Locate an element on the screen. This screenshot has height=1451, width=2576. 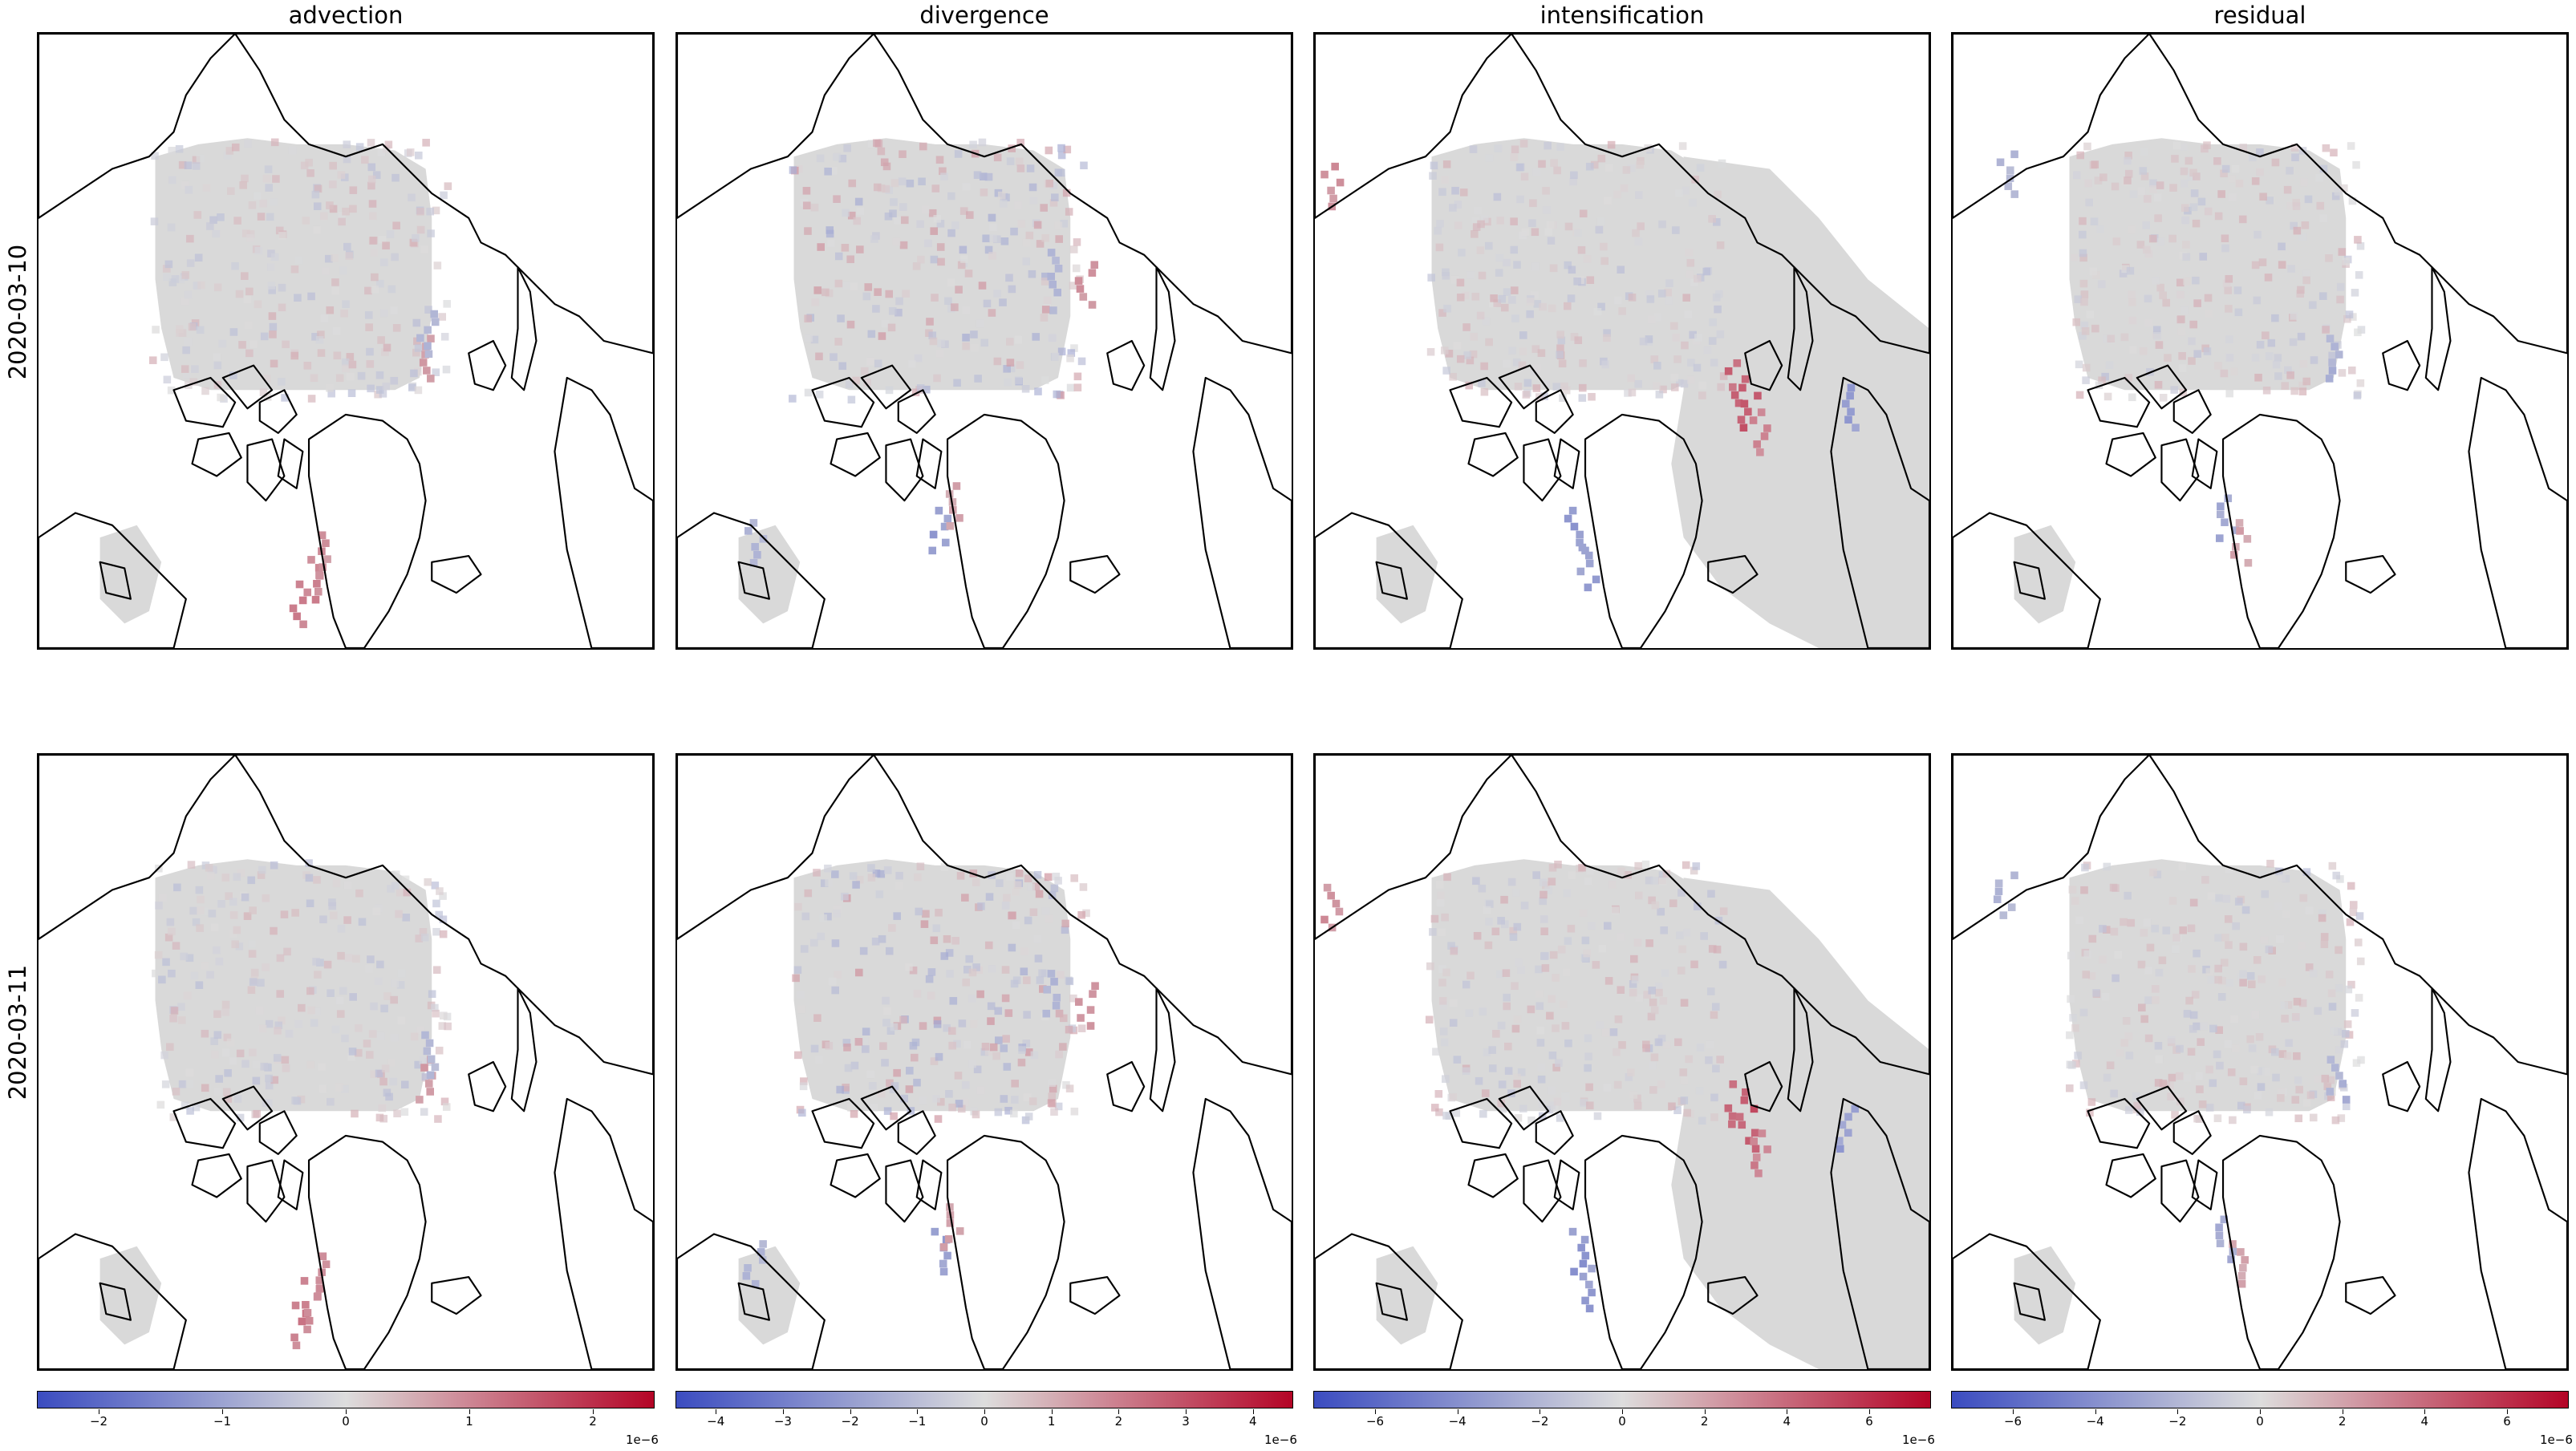
colorbar-tick-label: 1 is located at coordinates (1051, 1421).